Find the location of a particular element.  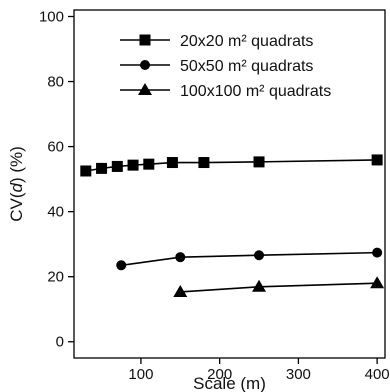

x-tick-label: 200 is located at coordinates (219, 374).